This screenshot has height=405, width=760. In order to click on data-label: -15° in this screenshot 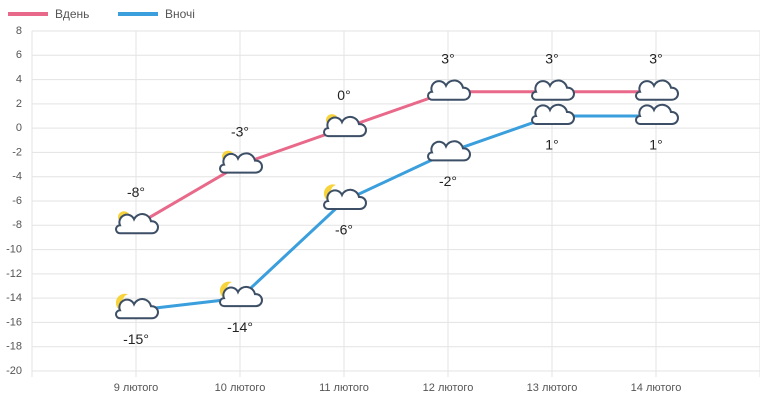, I will do `click(136, 339)`.